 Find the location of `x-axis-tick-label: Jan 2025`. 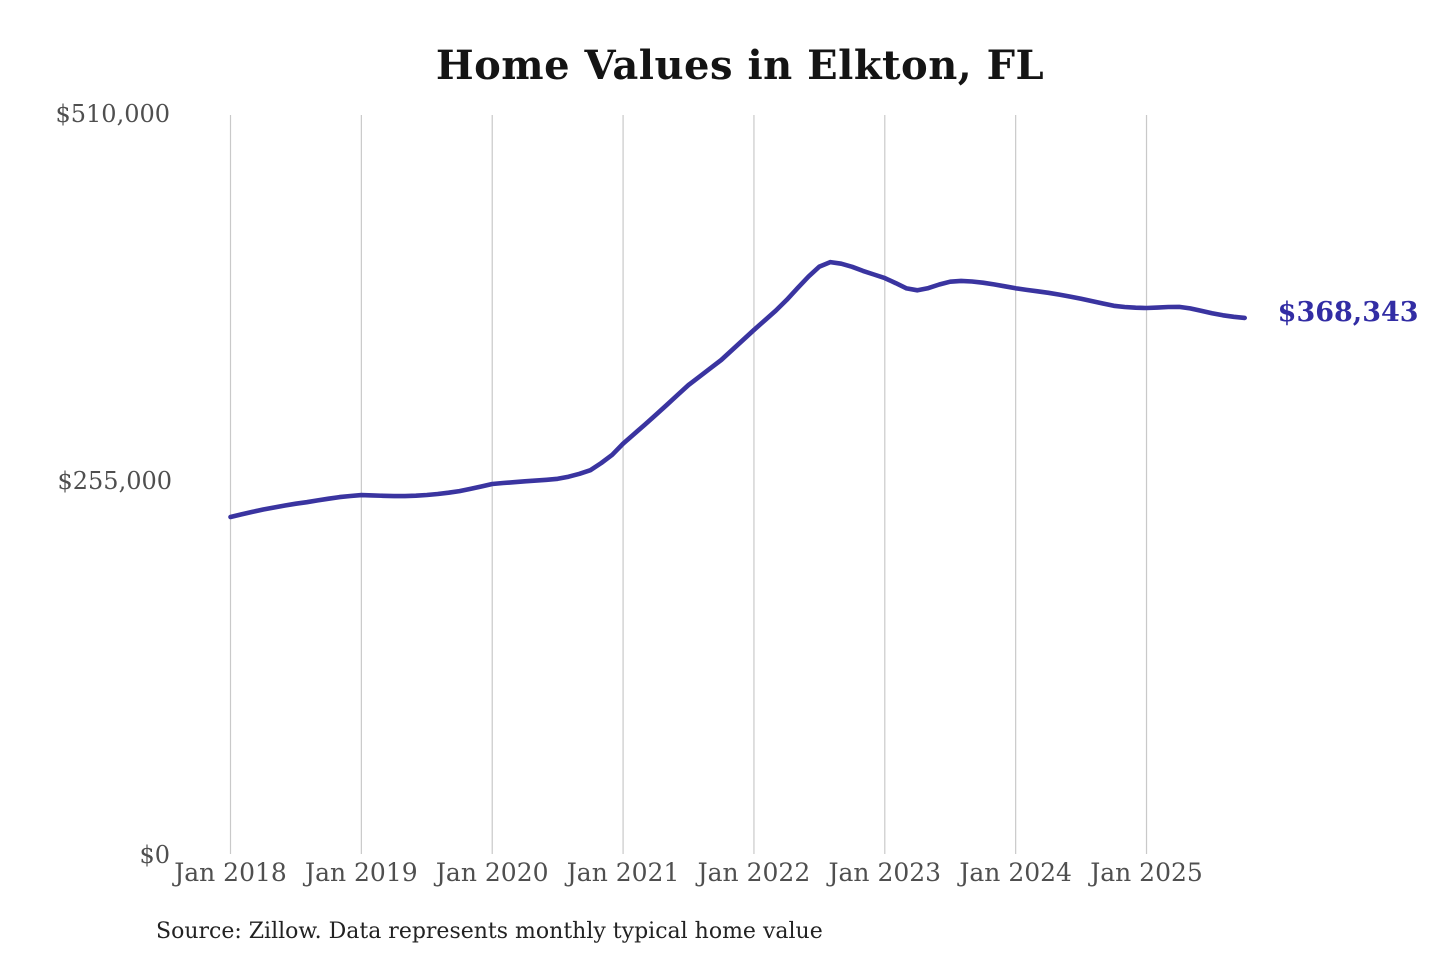

x-axis-tick-label: Jan 2025 is located at coordinates (1146, 872).